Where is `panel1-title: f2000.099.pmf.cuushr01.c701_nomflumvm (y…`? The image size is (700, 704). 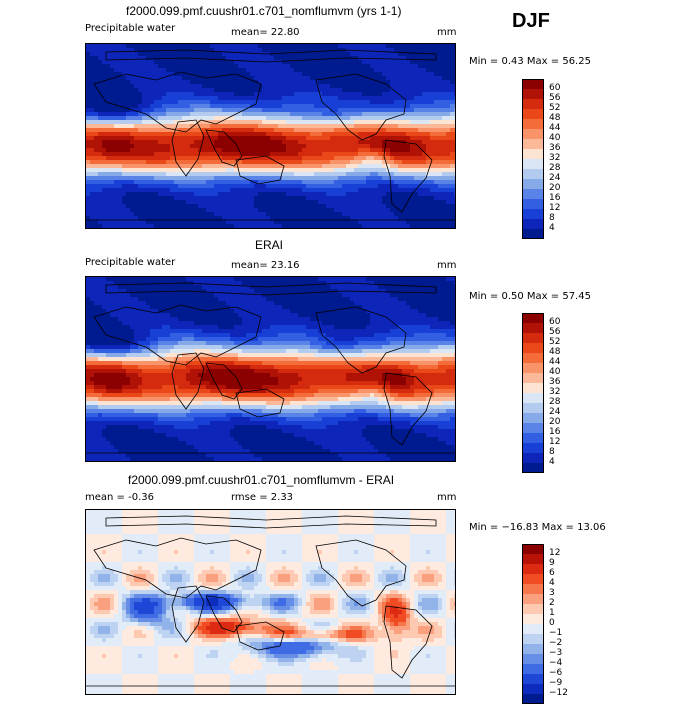 panel1-title: f2000.099.pmf.cuushr01.c701_nomflumvm (y… is located at coordinates (263, 11).